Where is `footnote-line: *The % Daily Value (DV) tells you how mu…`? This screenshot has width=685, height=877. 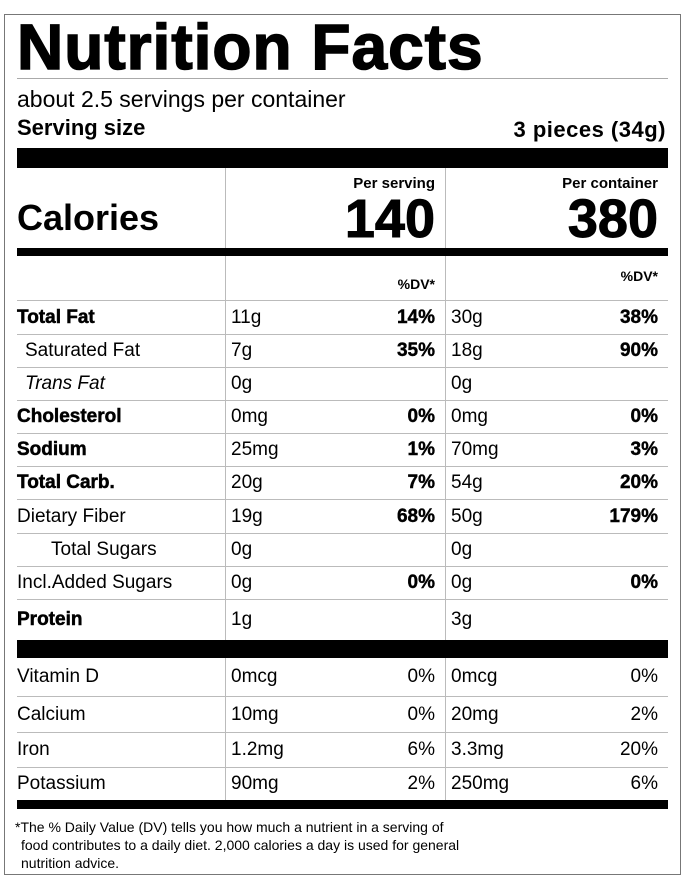
footnote-line: *The % Daily Value (DV) tells you how mu… is located at coordinates (229, 827).